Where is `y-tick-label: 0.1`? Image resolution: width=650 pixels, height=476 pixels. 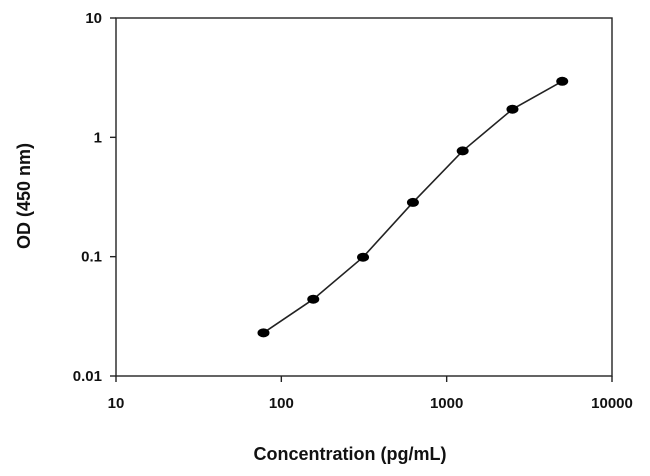 y-tick-label: 0.1 is located at coordinates (91, 257).